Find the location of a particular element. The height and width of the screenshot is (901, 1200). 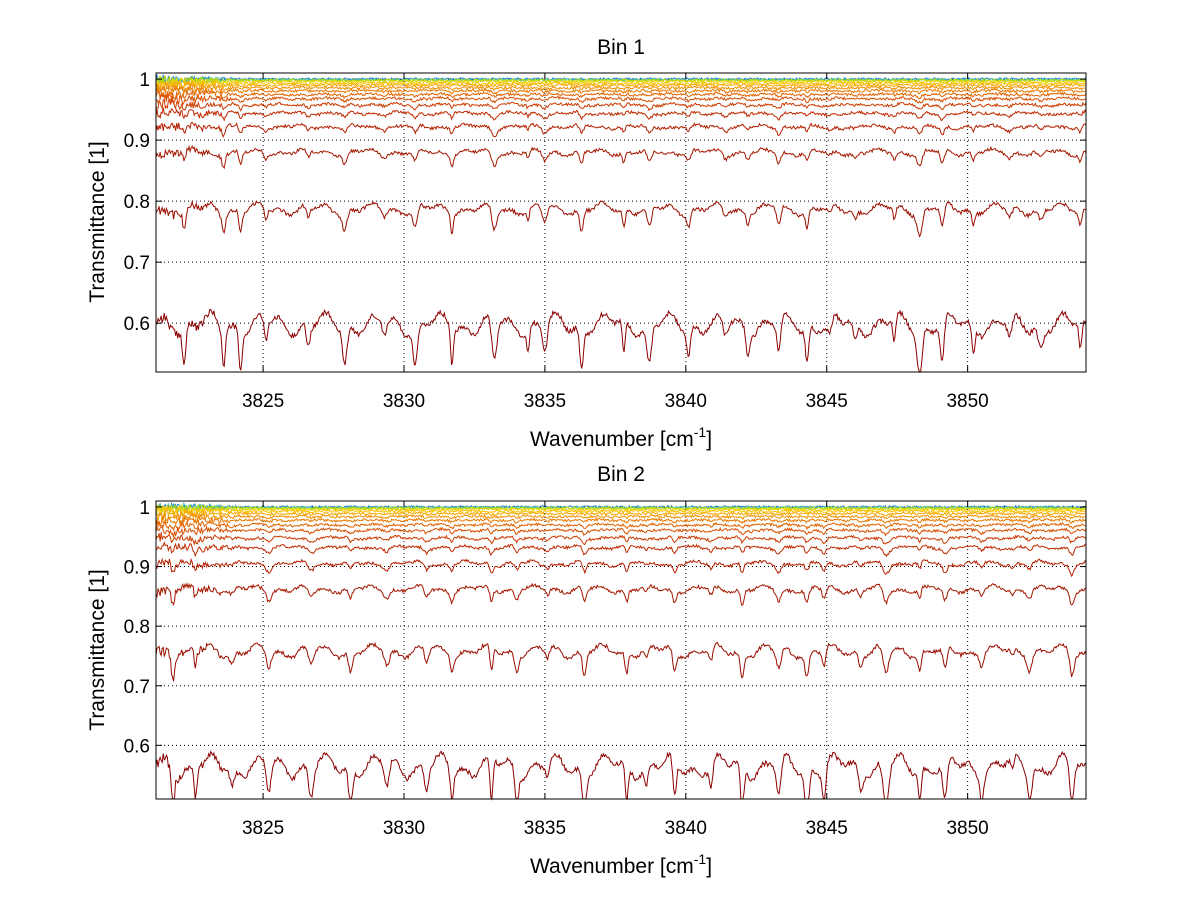

chart-title: Bin 2 is located at coordinates (621, 474).